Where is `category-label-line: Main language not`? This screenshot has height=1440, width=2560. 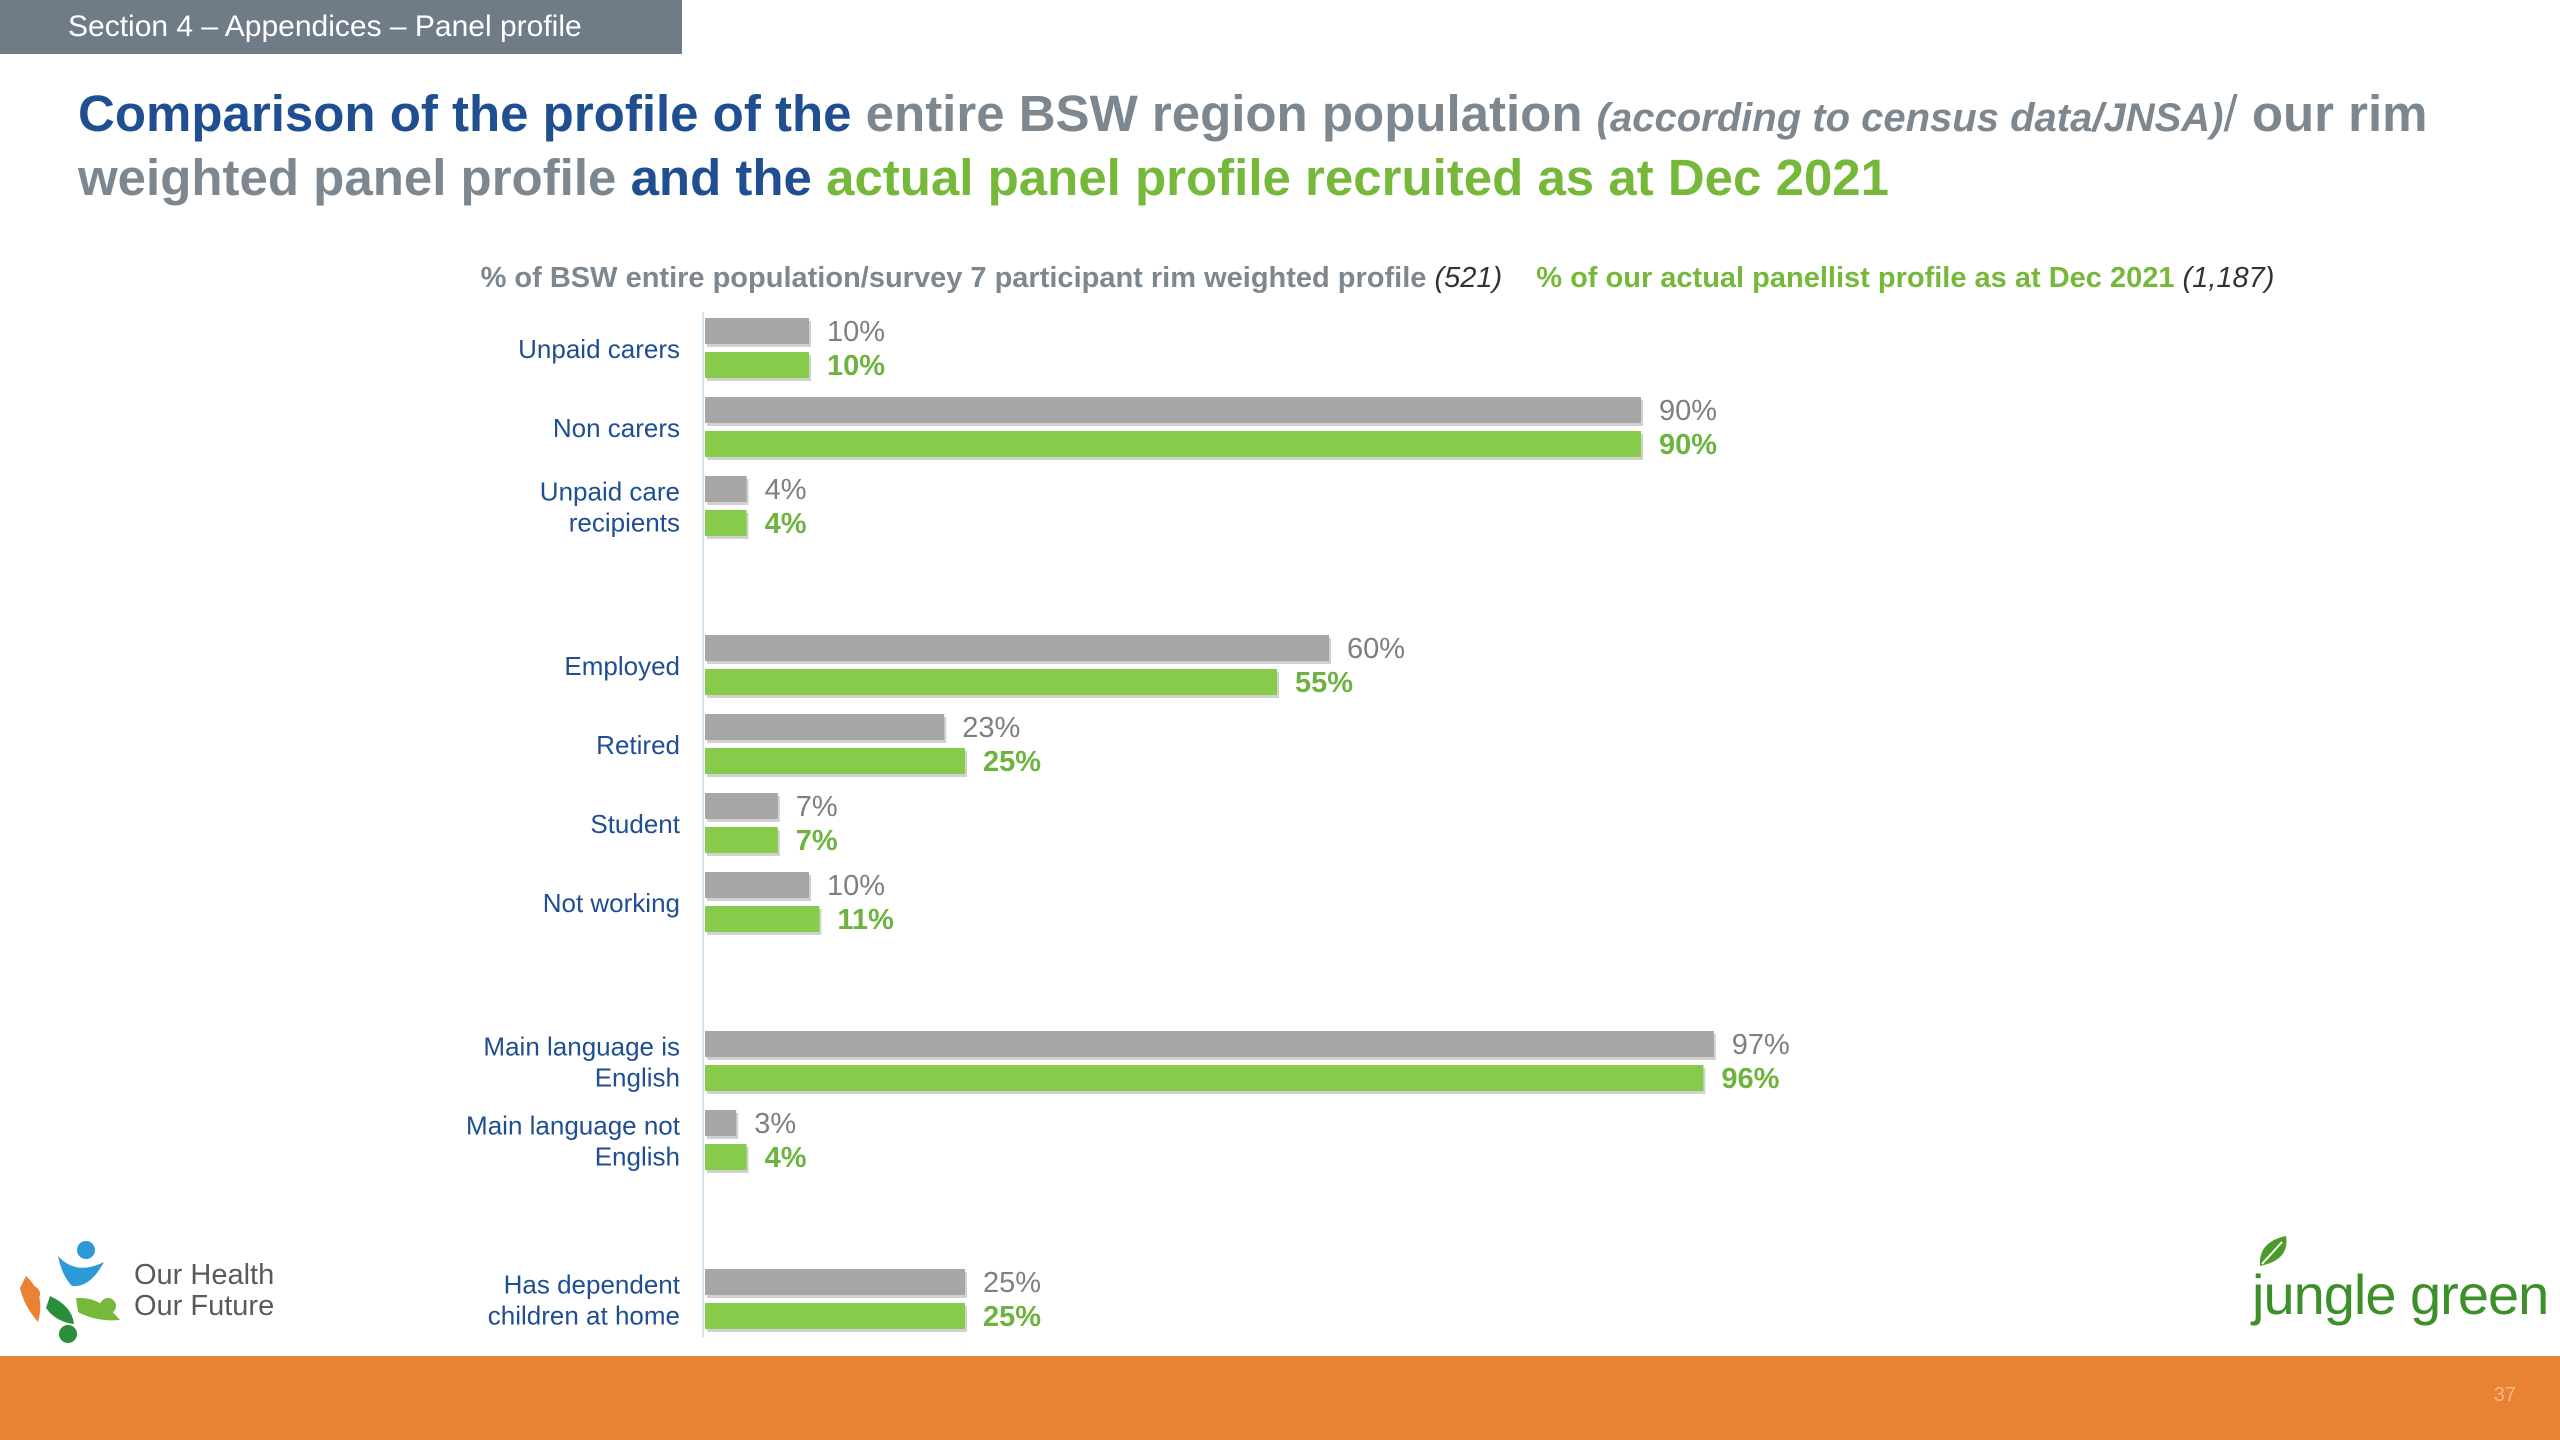 category-label-line: Main language not is located at coordinates (573, 1126).